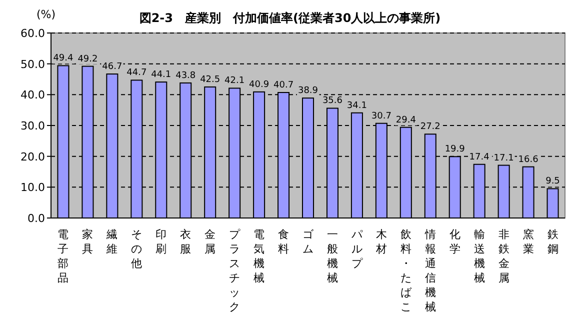  I want to click on x-tick-label: 木材, so click(380, 242).